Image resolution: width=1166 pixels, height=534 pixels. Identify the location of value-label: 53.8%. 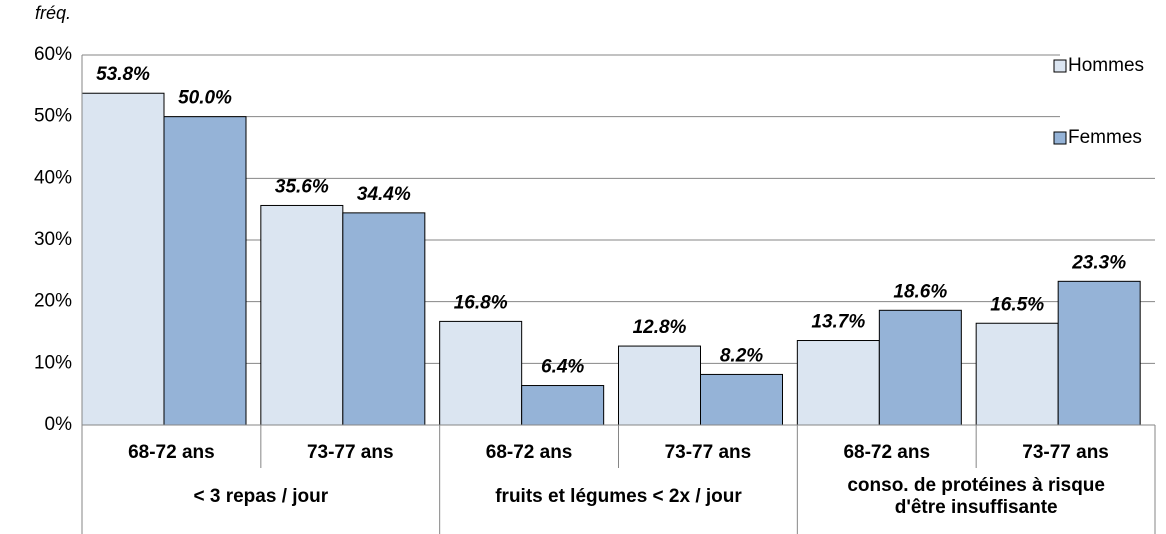
(123, 74).